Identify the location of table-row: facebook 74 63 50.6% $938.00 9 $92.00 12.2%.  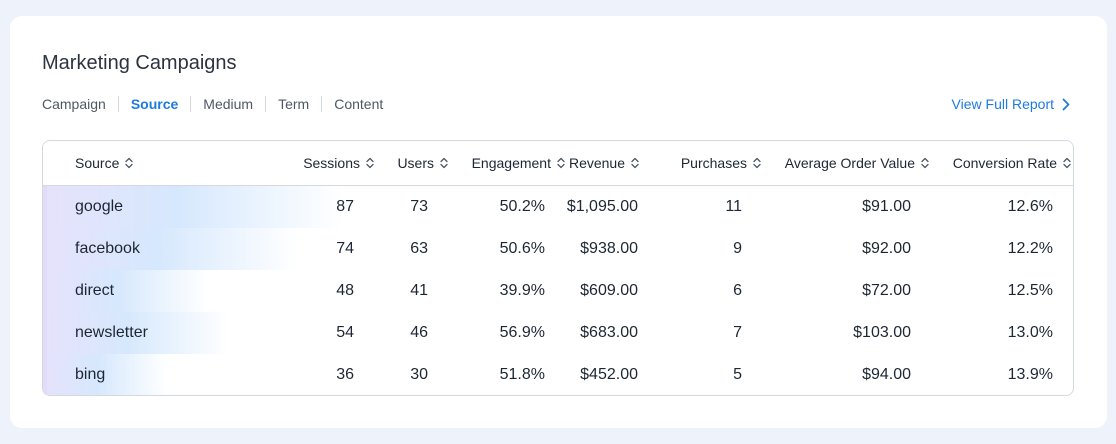
(558, 249).